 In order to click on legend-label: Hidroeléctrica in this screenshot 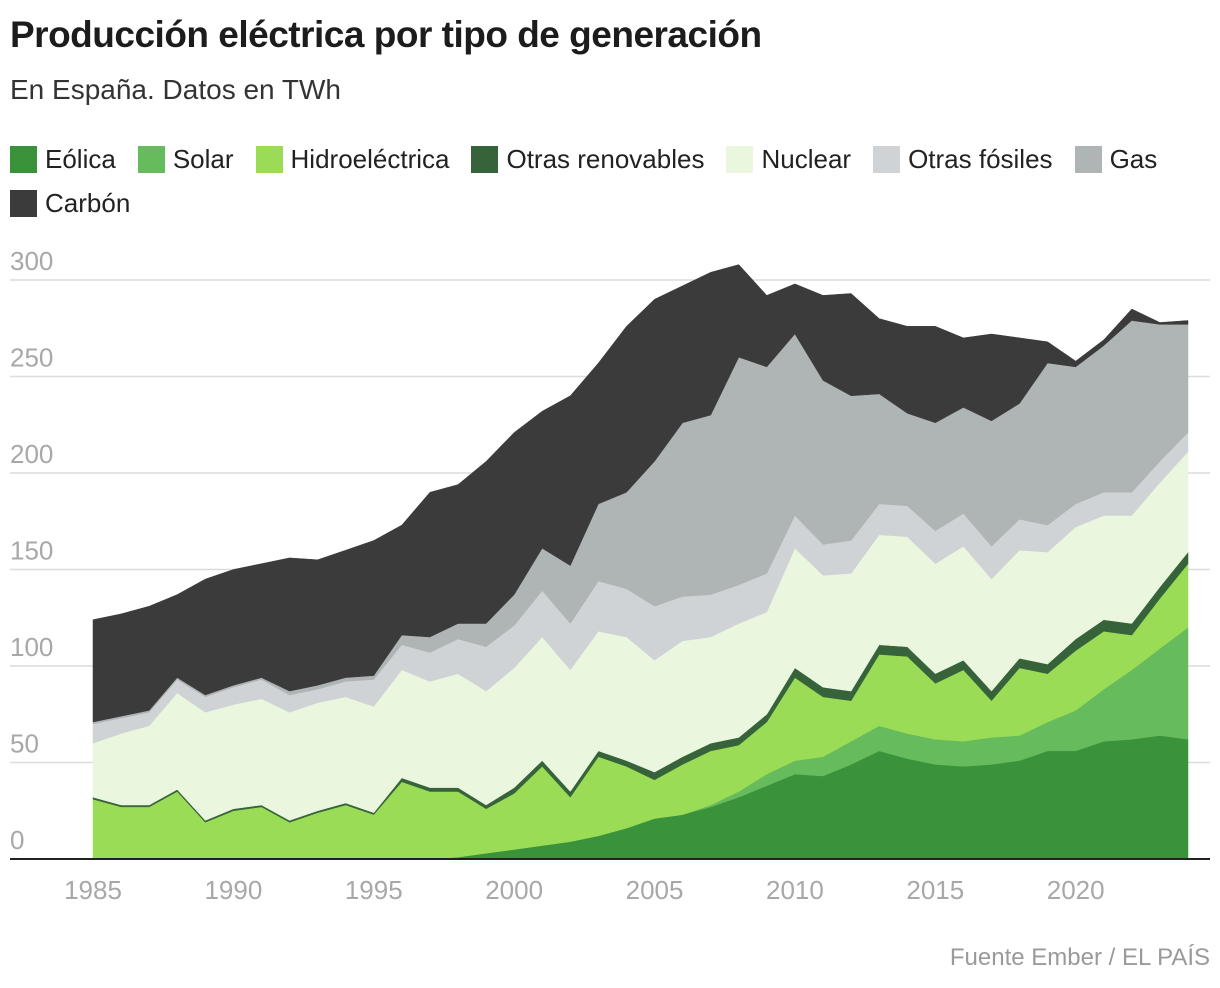, I will do `click(370, 158)`.